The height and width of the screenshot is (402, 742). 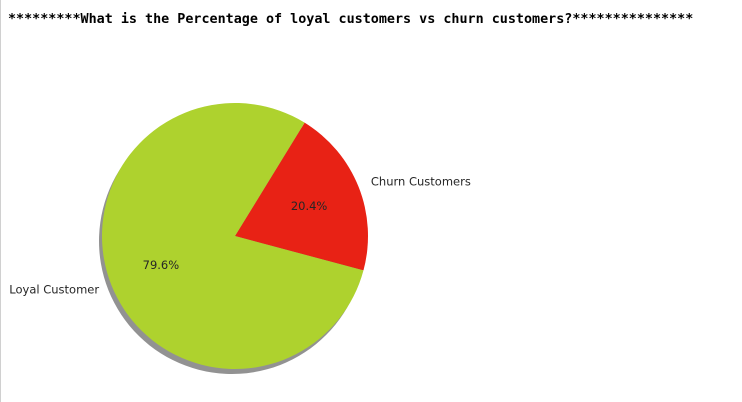 What do you see at coordinates (309, 206) in the screenshot?
I see `pct-label-churn-customers: 20.4%` at bounding box center [309, 206].